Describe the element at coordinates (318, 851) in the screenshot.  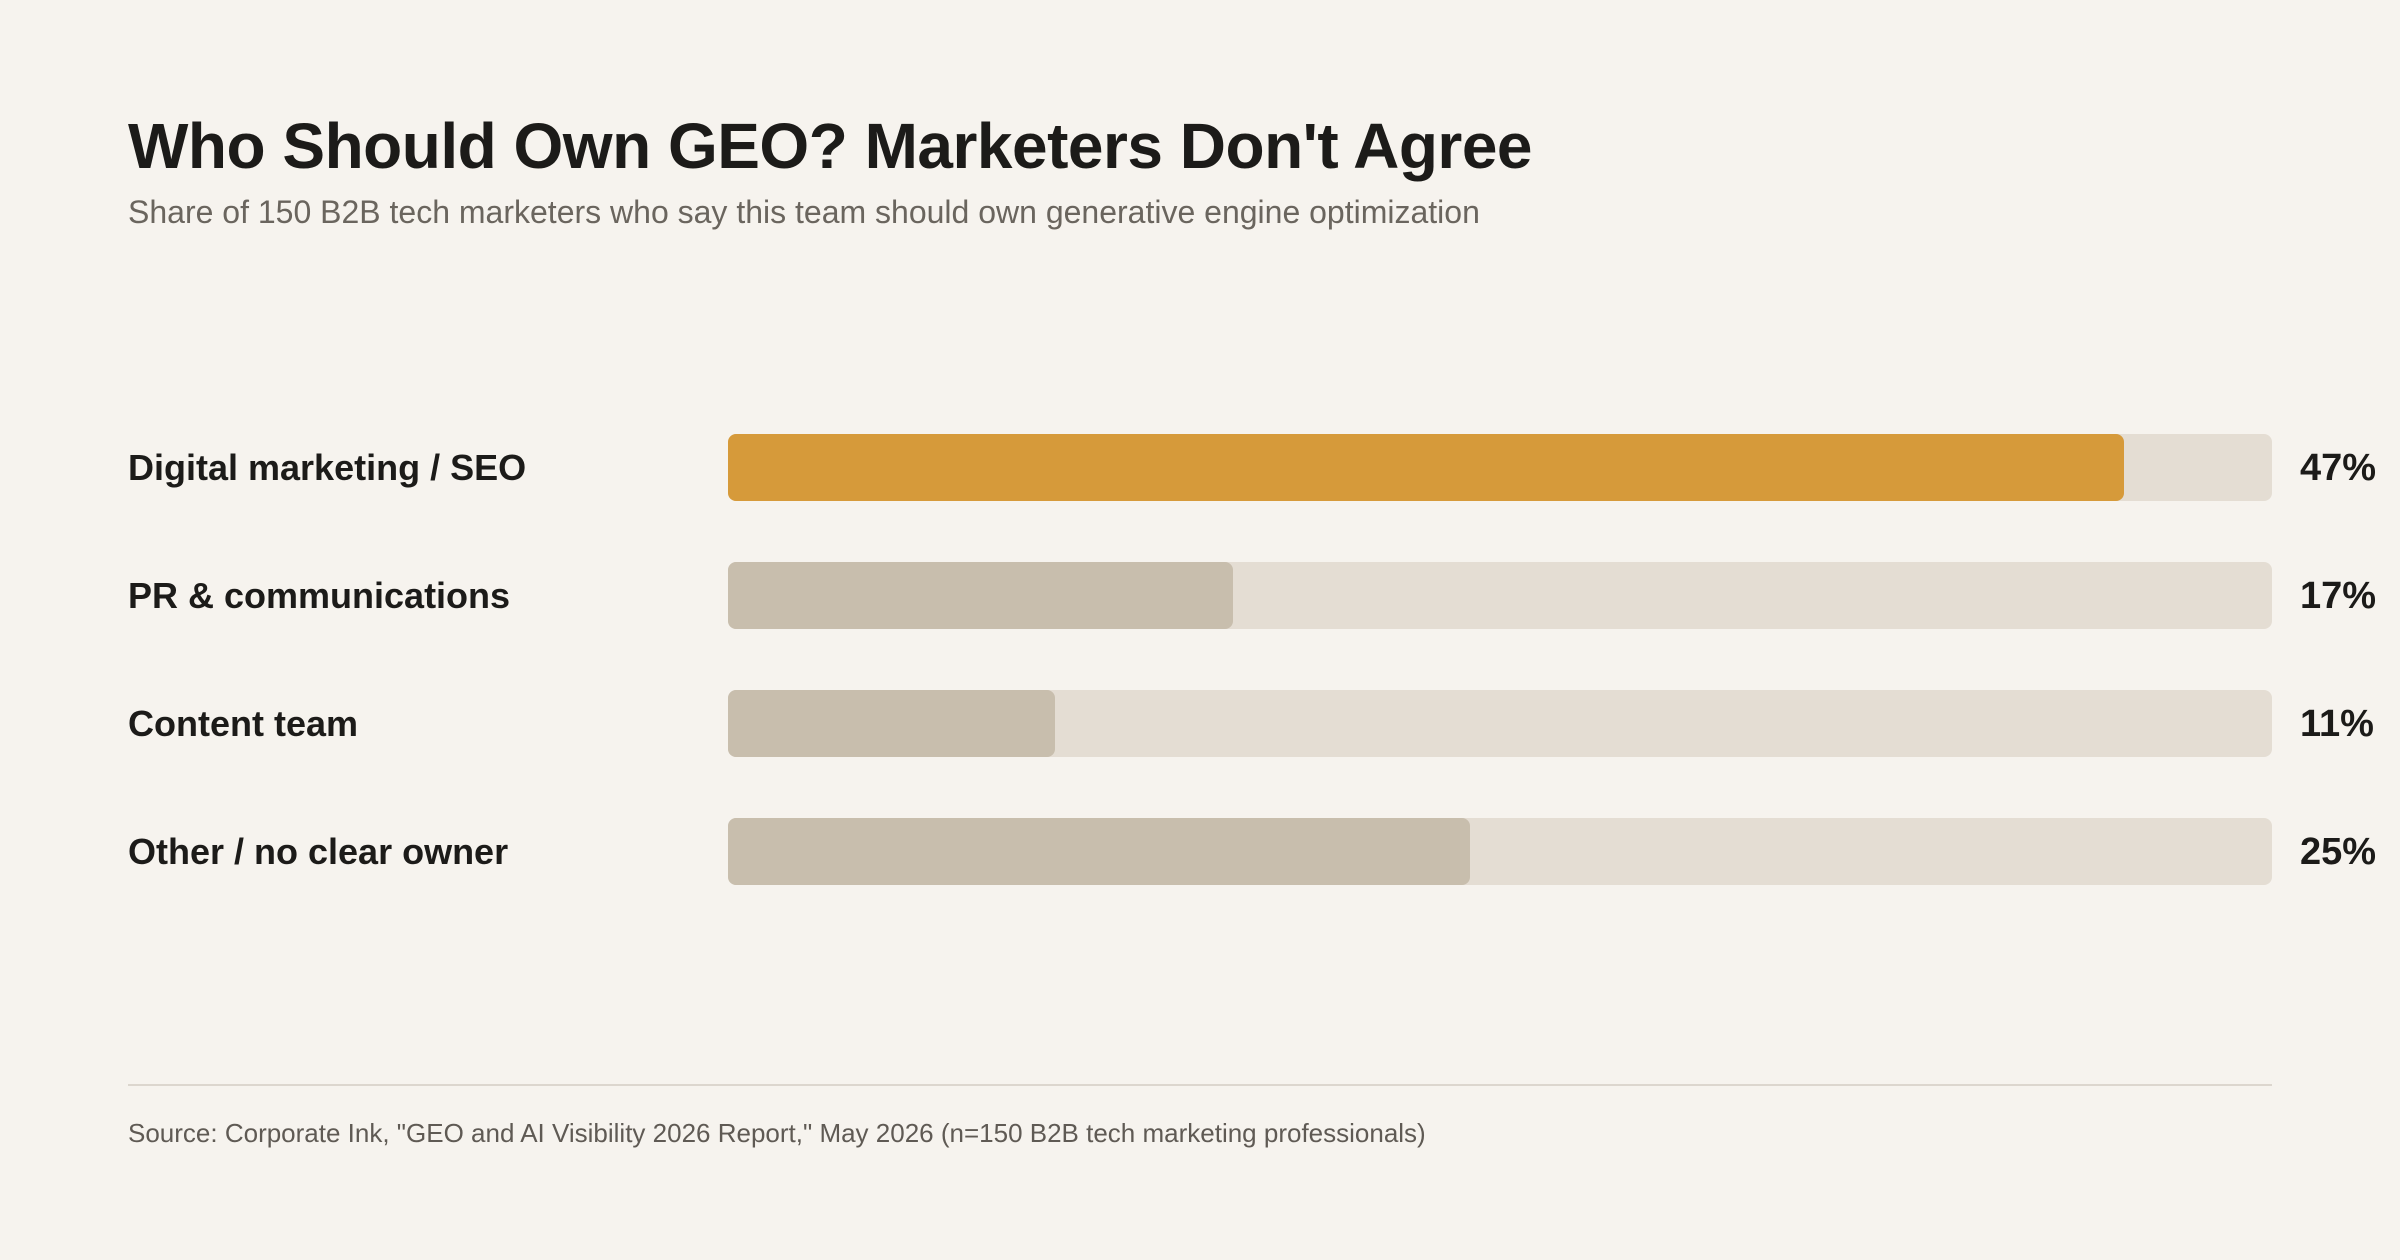
I see `category-label: Other / no clear owner` at that location.